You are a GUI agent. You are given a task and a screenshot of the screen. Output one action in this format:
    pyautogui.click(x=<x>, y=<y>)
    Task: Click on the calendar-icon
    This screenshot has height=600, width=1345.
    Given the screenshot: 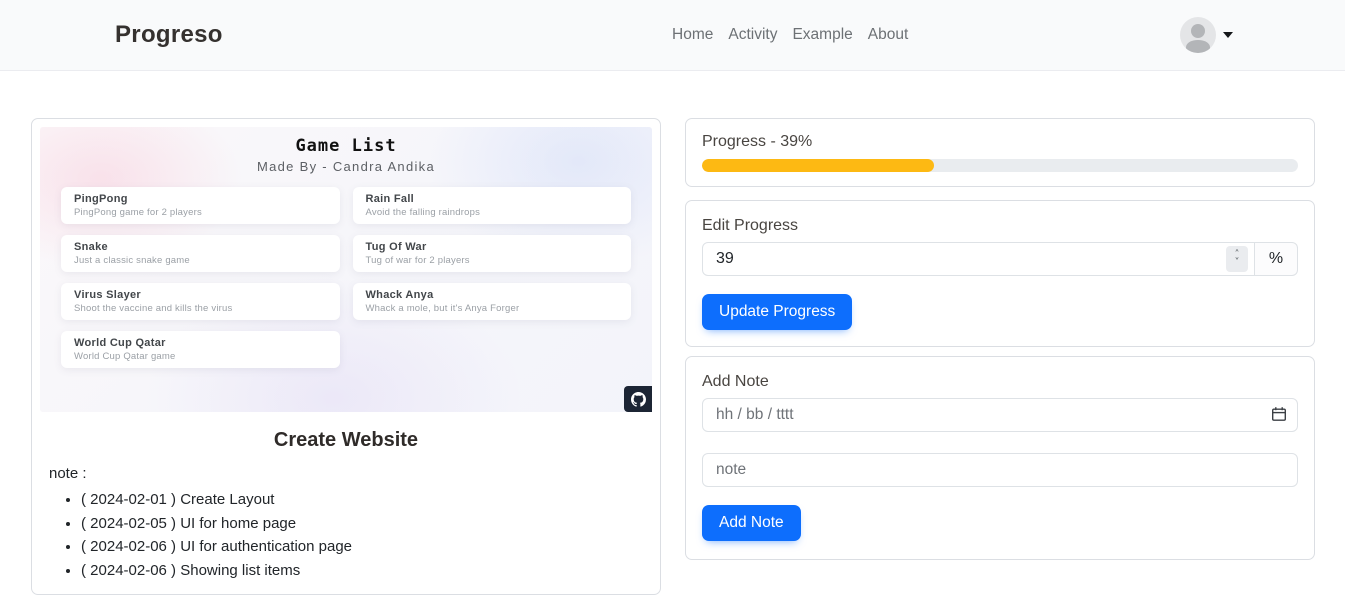 What is the action you would take?
    pyautogui.click(x=1279, y=416)
    